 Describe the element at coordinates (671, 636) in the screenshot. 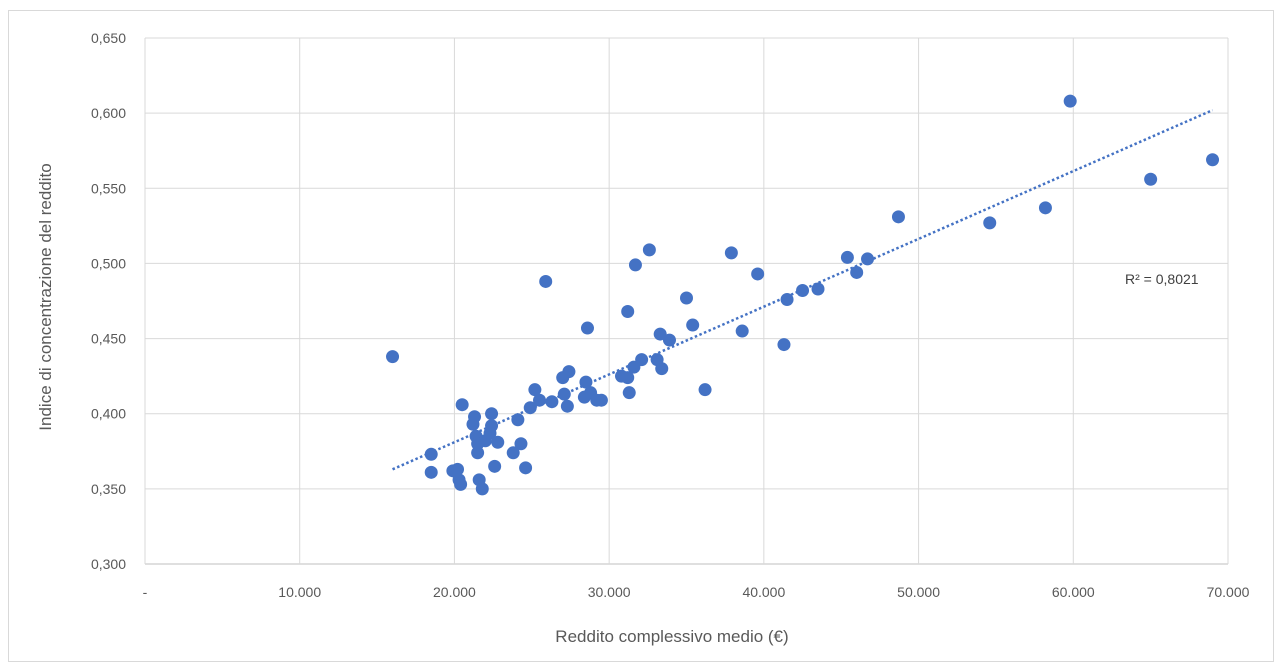

I see `x-axis-title: Reddito complessivo medio (€)` at that location.